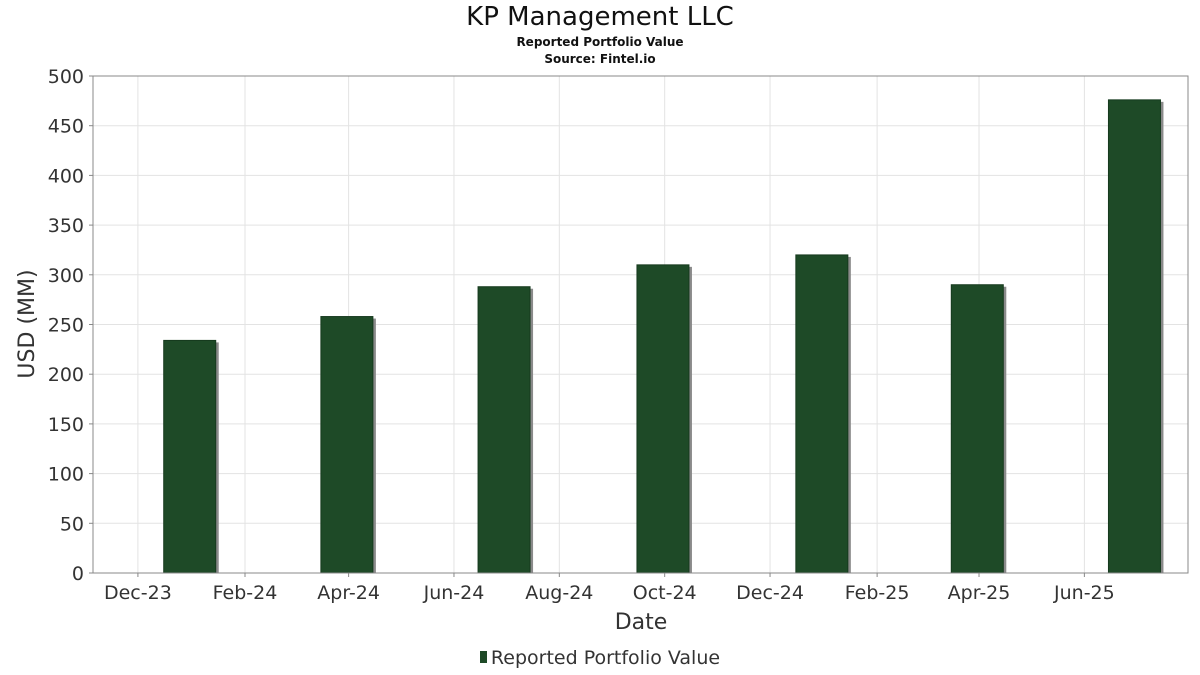 The height and width of the screenshot is (675, 1200). Describe the element at coordinates (66, 475) in the screenshot. I see `y-tick-label: 100` at that location.